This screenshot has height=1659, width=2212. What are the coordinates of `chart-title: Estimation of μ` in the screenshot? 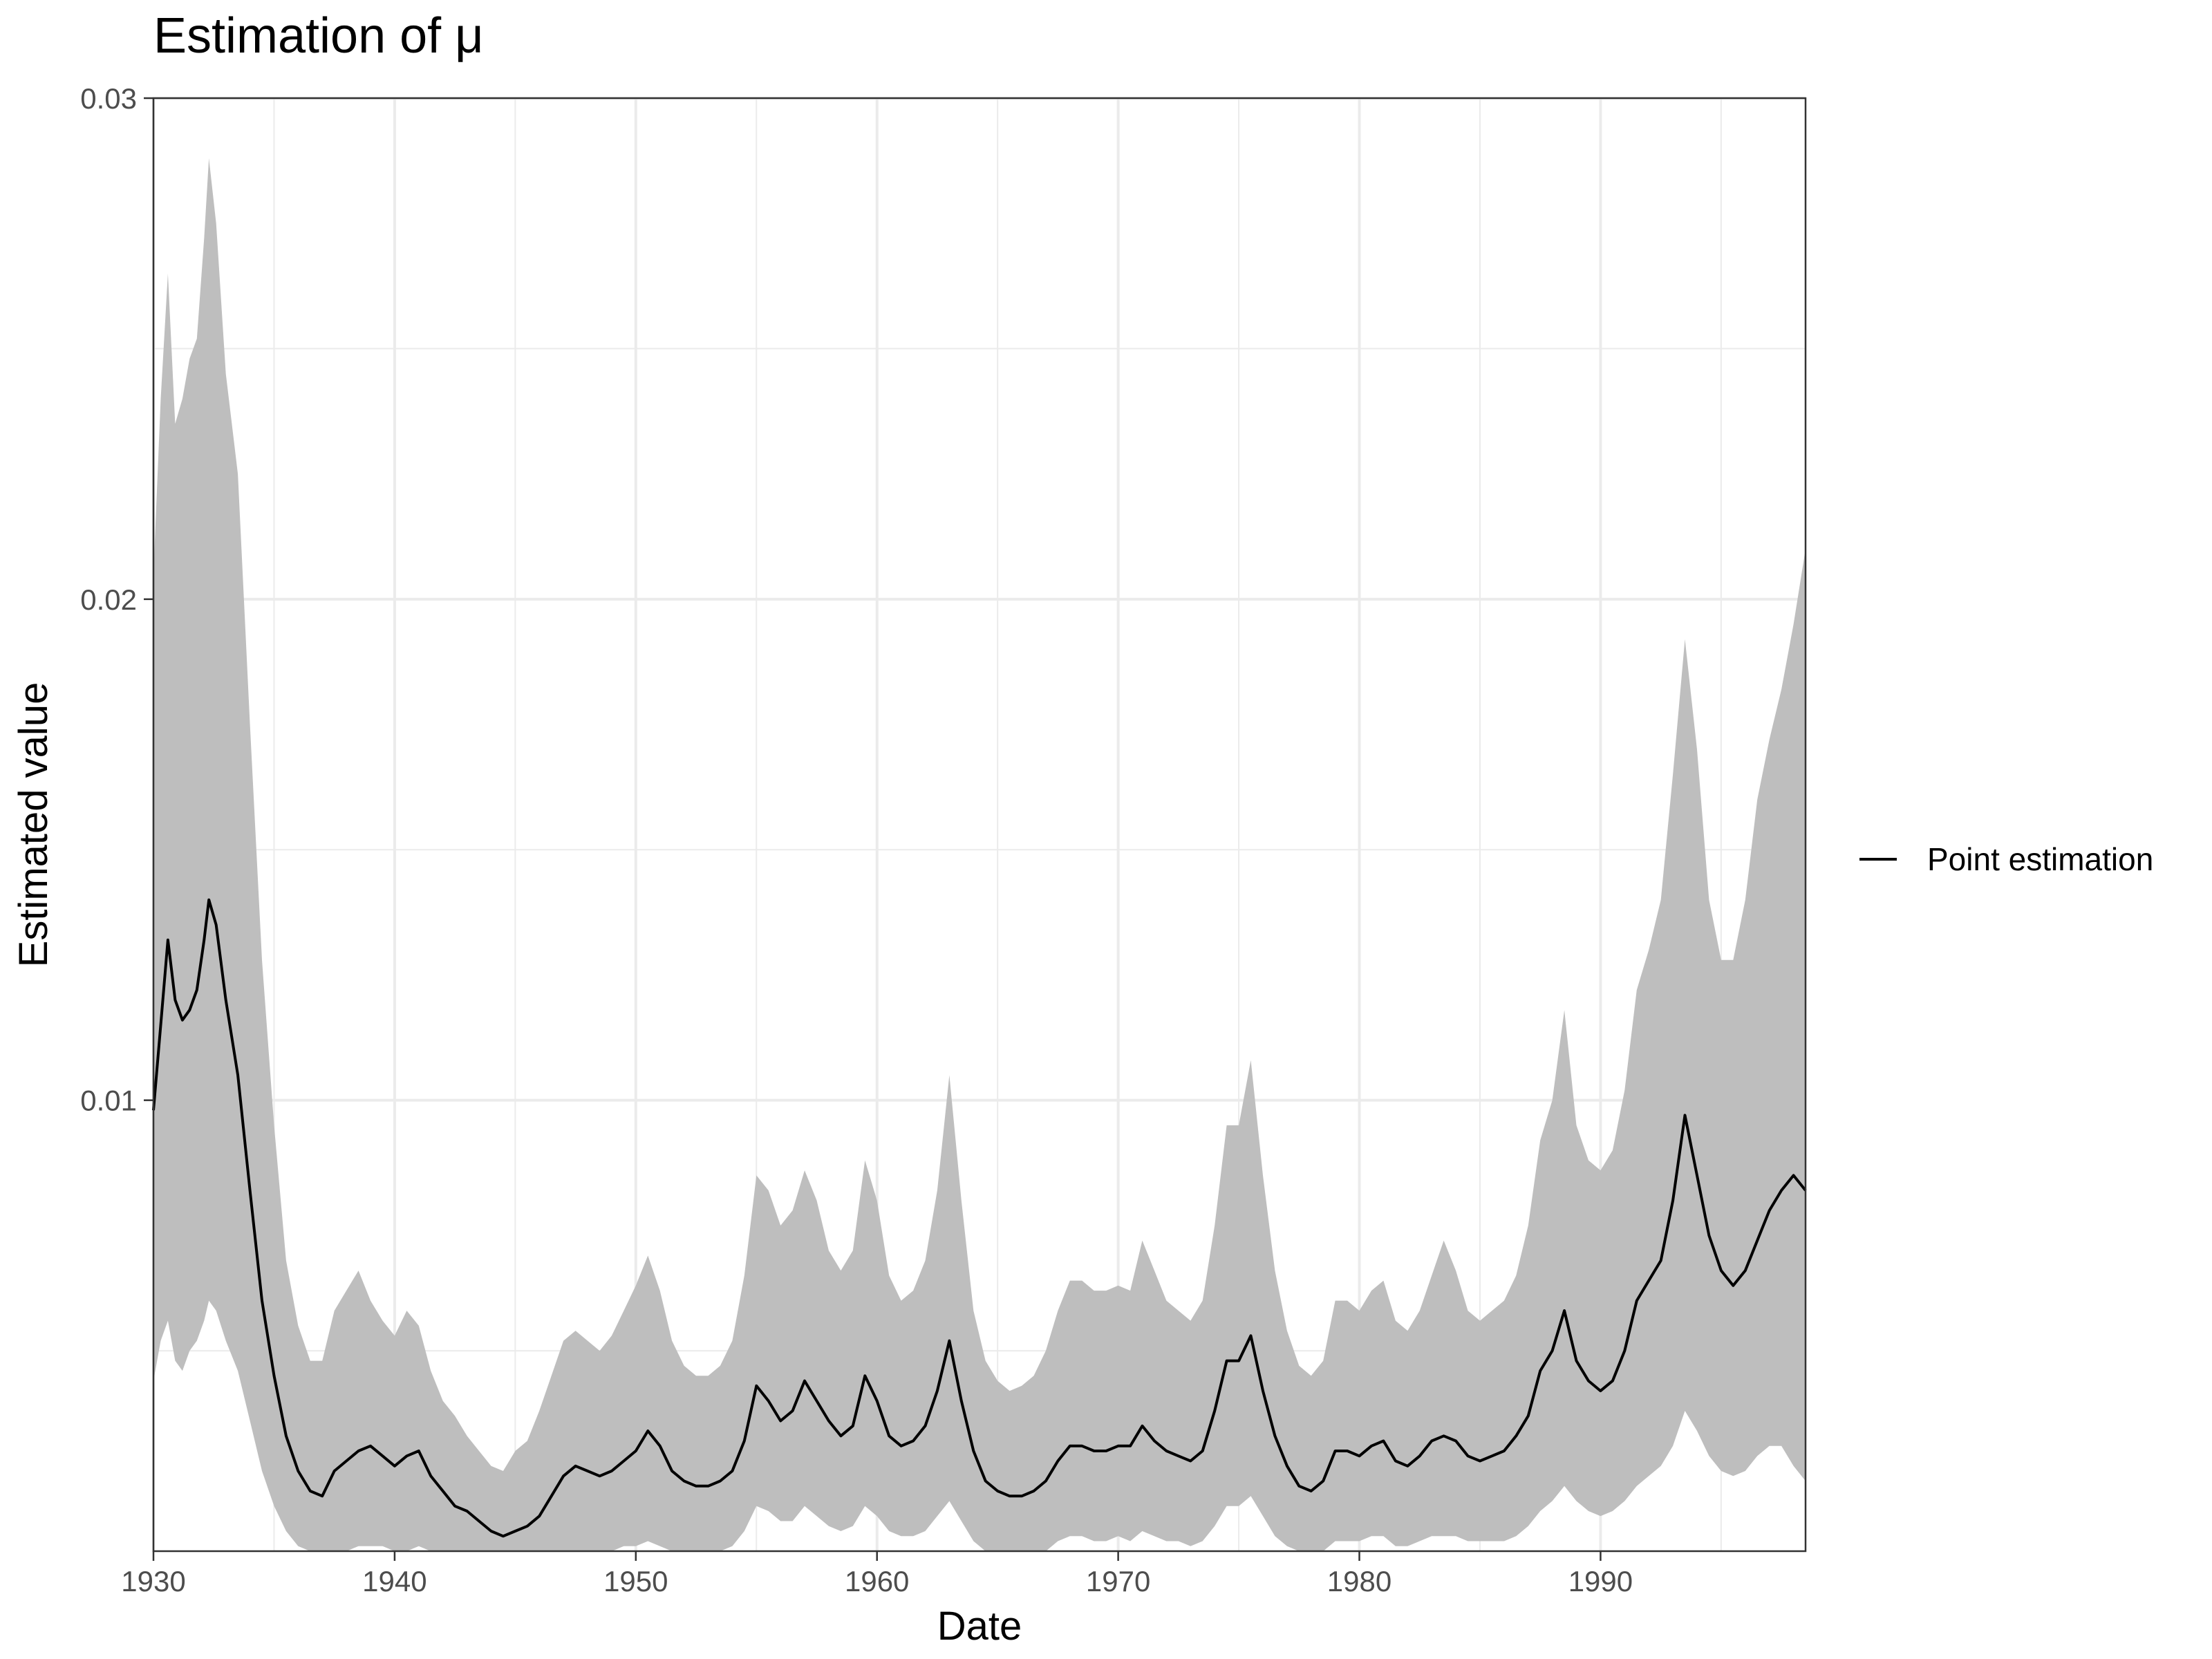 It's located at (318, 36).